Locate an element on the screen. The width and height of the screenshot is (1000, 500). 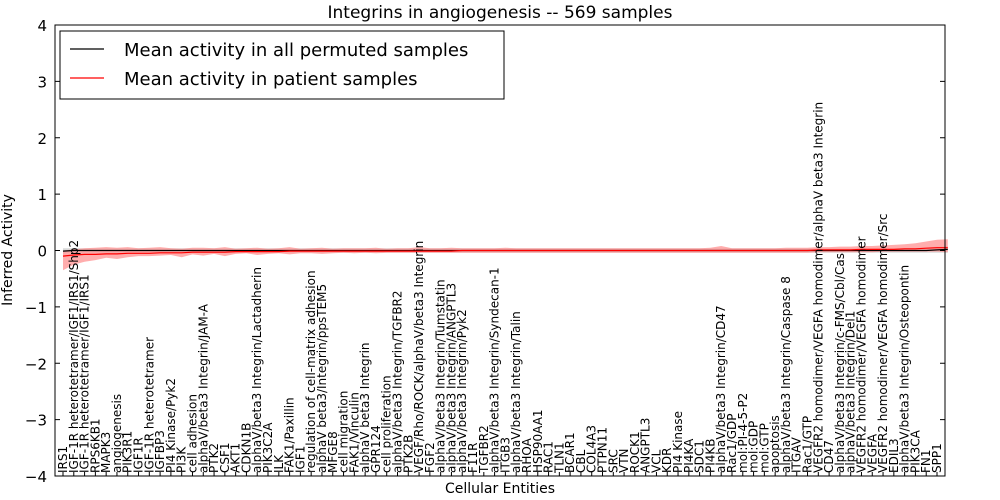
entity-label: ITGB3 is located at coordinates (505, 455).